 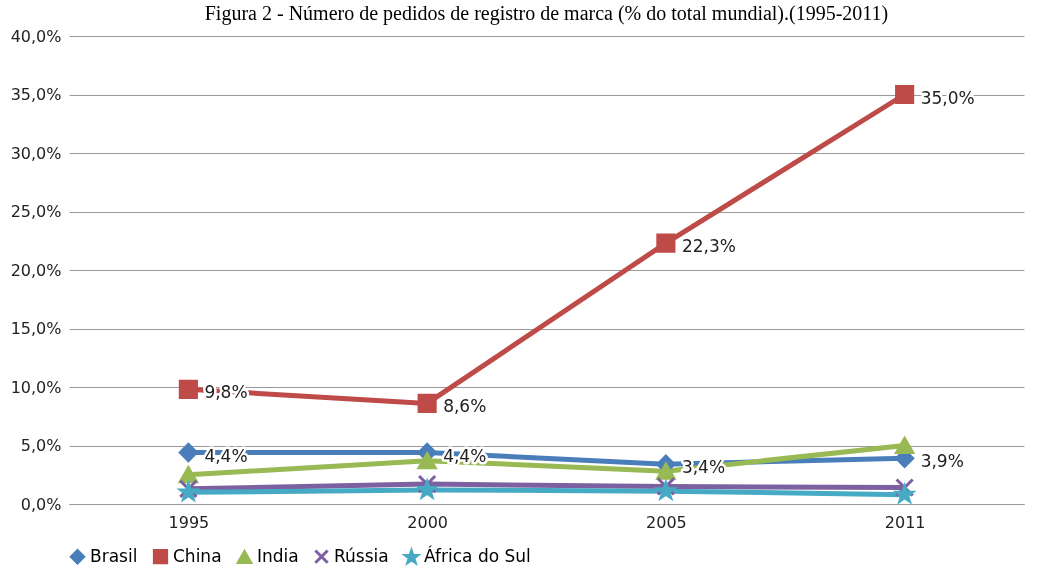 What do you see at coordinates (114, 555) in the screenshot?
I see `legend-label: Brasil` at bounding box center [114, 555].